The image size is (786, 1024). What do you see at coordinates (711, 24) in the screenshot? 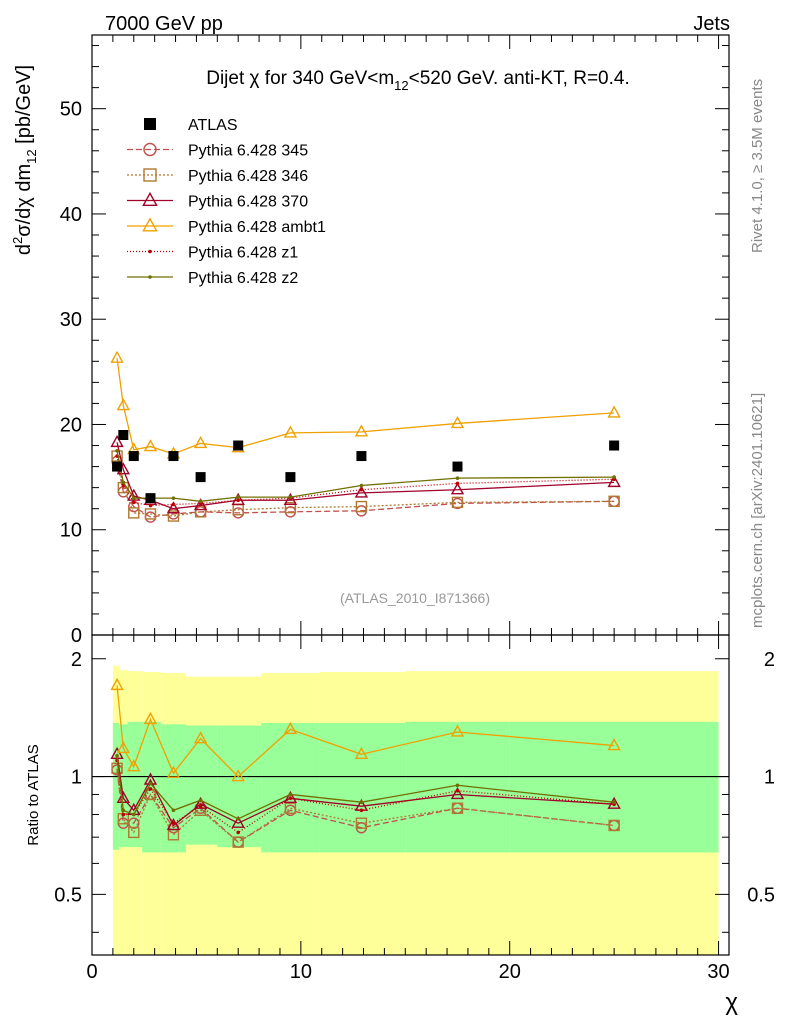
I see `header-right-label: Jets` at bounding box center [711, 24].